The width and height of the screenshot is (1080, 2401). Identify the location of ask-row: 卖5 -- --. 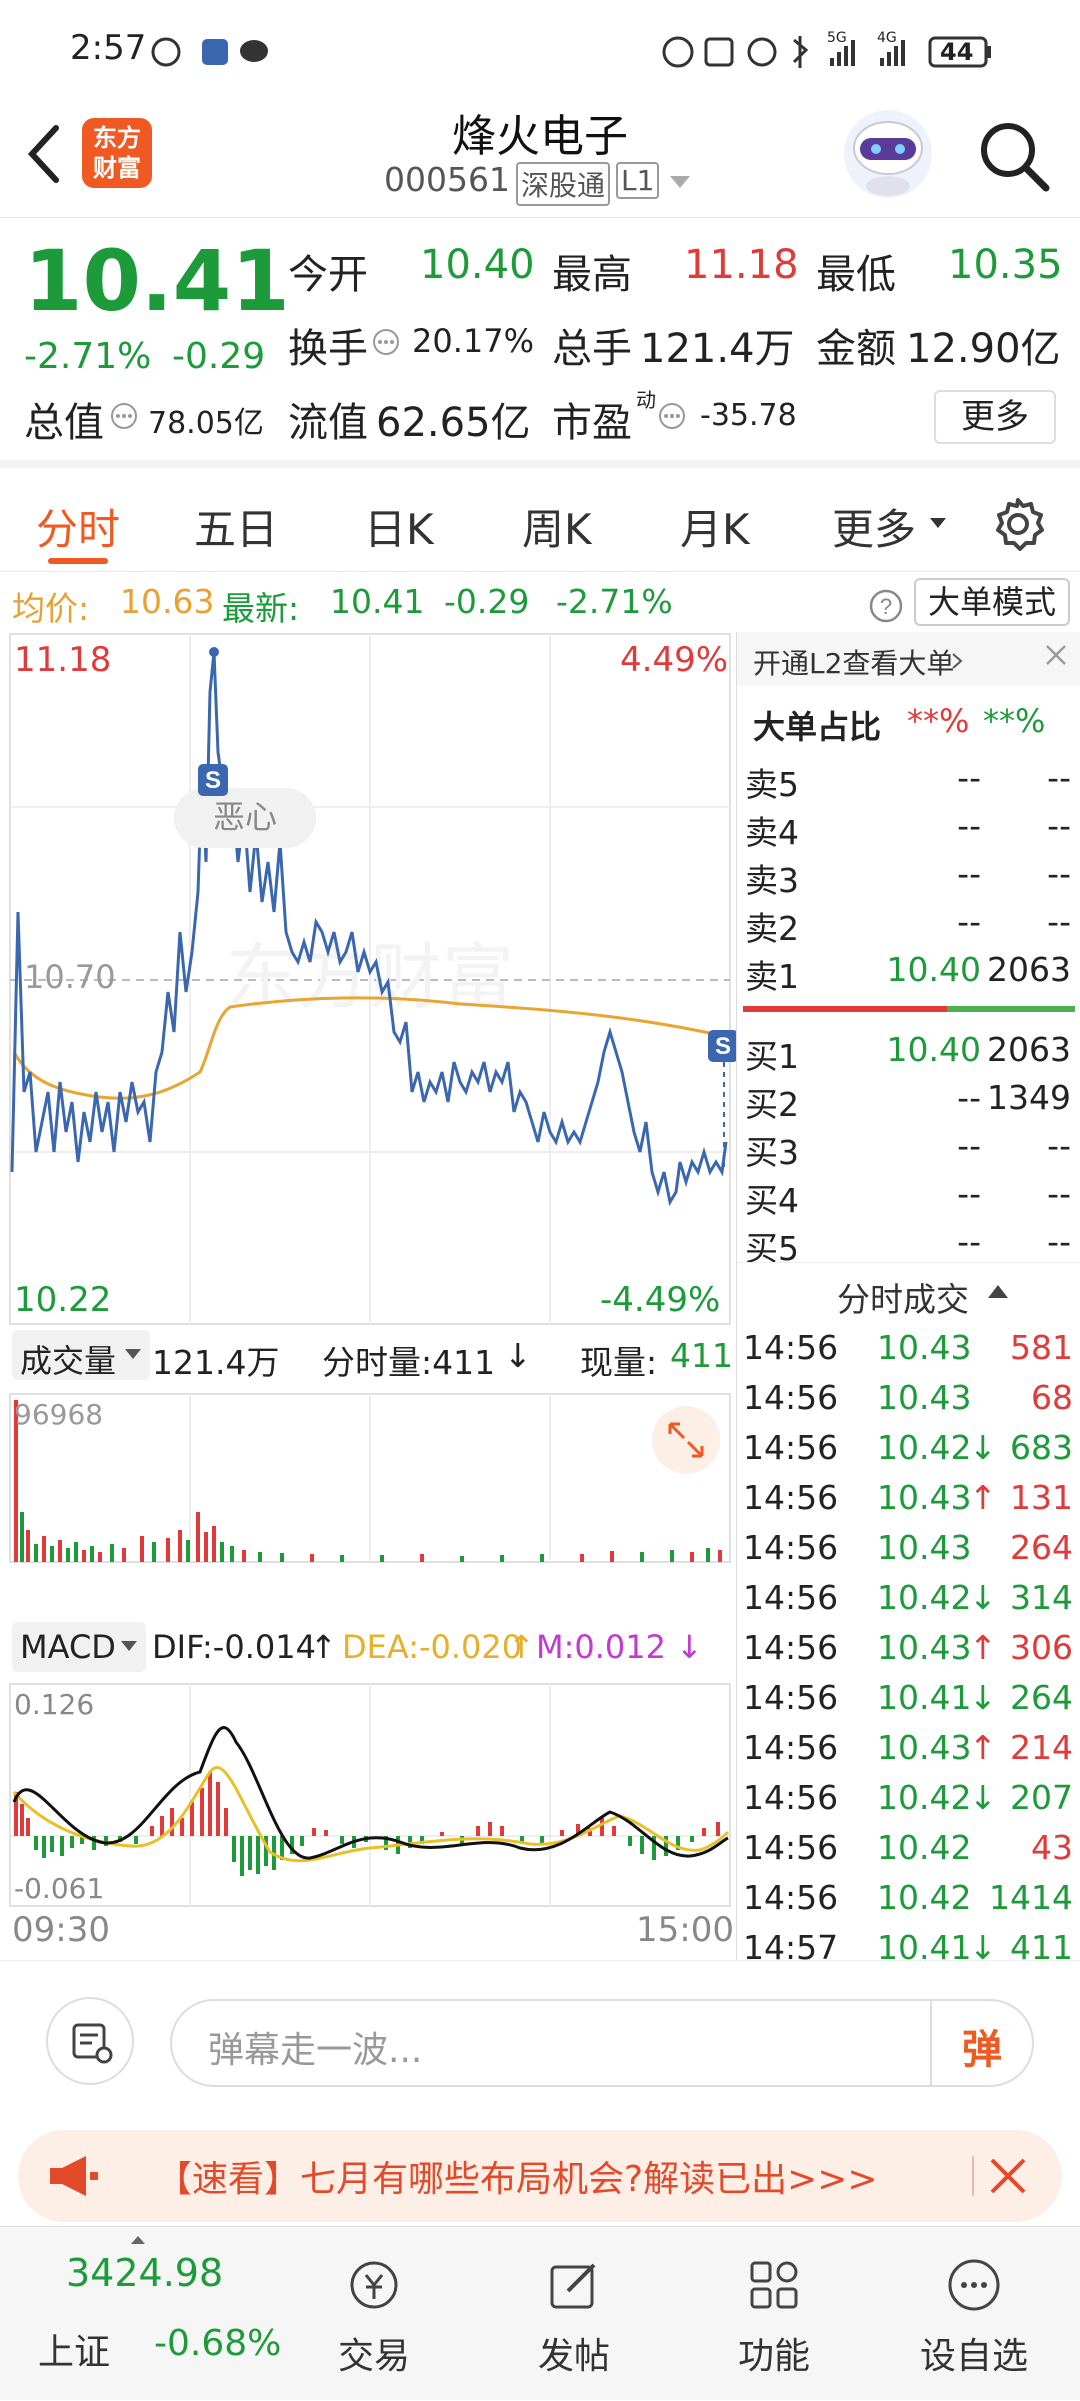
(908, 782).